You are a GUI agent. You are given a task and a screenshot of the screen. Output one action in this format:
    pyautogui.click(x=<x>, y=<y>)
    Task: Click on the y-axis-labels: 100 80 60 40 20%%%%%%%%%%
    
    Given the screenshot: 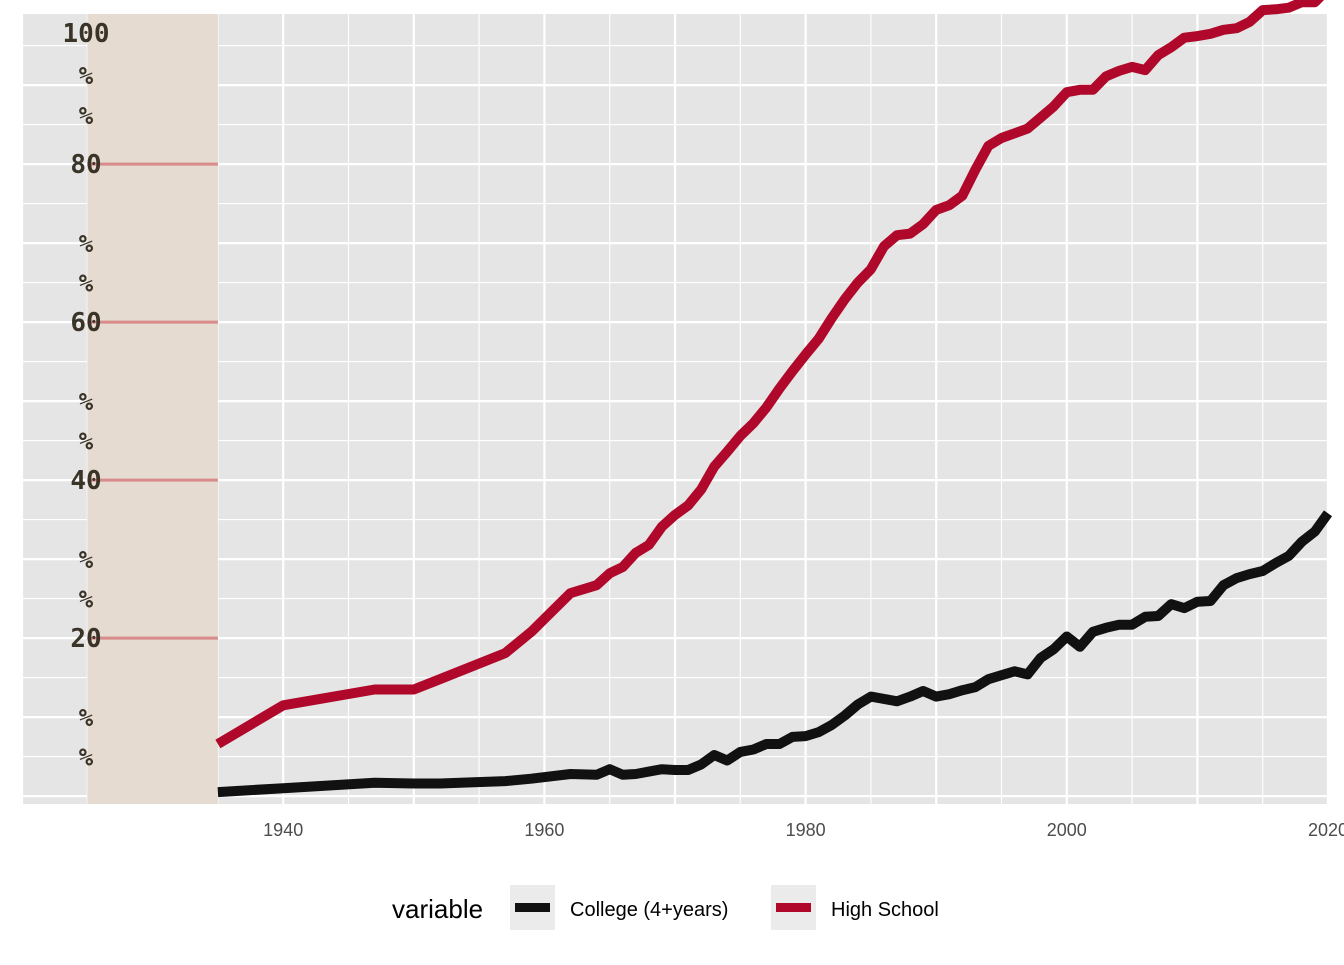 What is the action you would take?
    pyautogui.click(x=86, y=395)
    